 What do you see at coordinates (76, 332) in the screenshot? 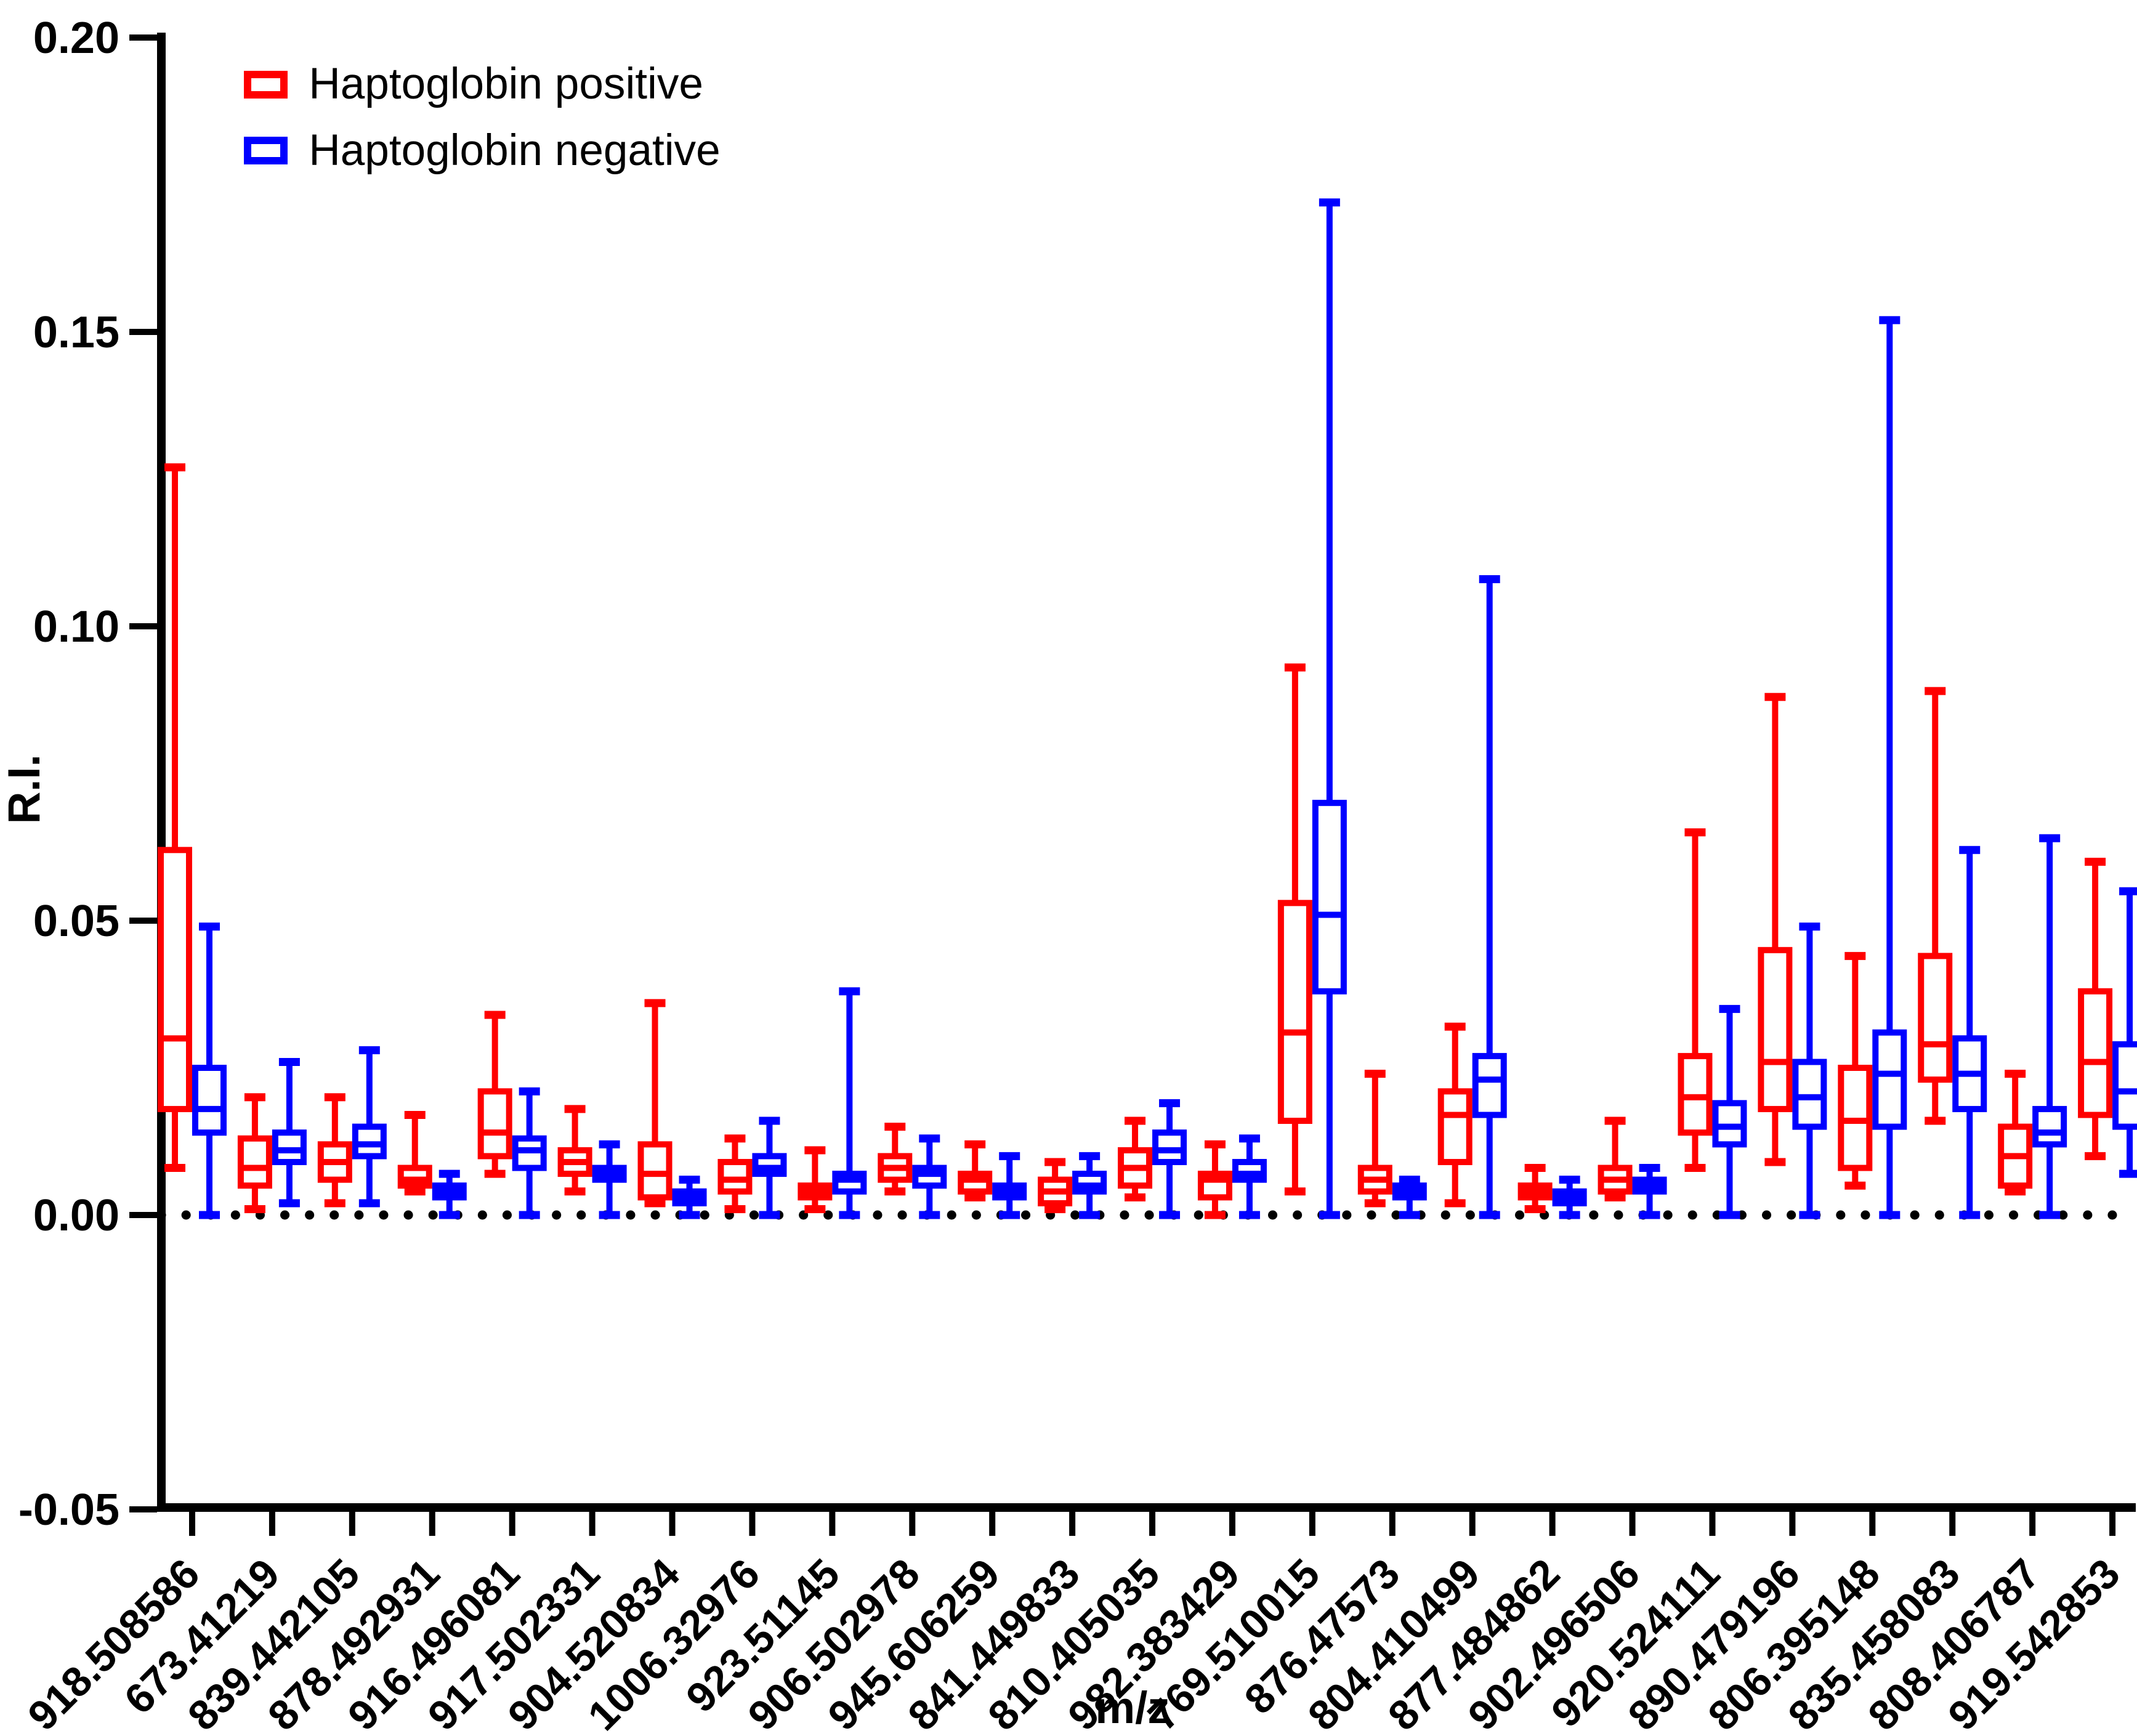
I see `svg-text: 0.15` at bounding box center [76, 332].